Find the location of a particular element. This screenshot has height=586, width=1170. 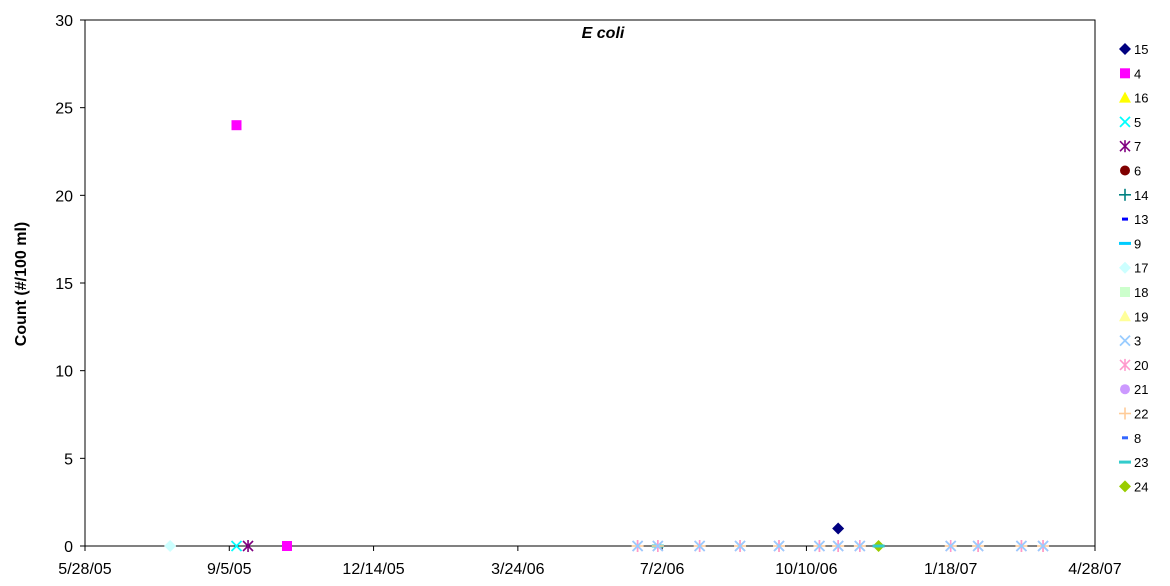

legend-item: 14 is located at coordinates (1133, 195).